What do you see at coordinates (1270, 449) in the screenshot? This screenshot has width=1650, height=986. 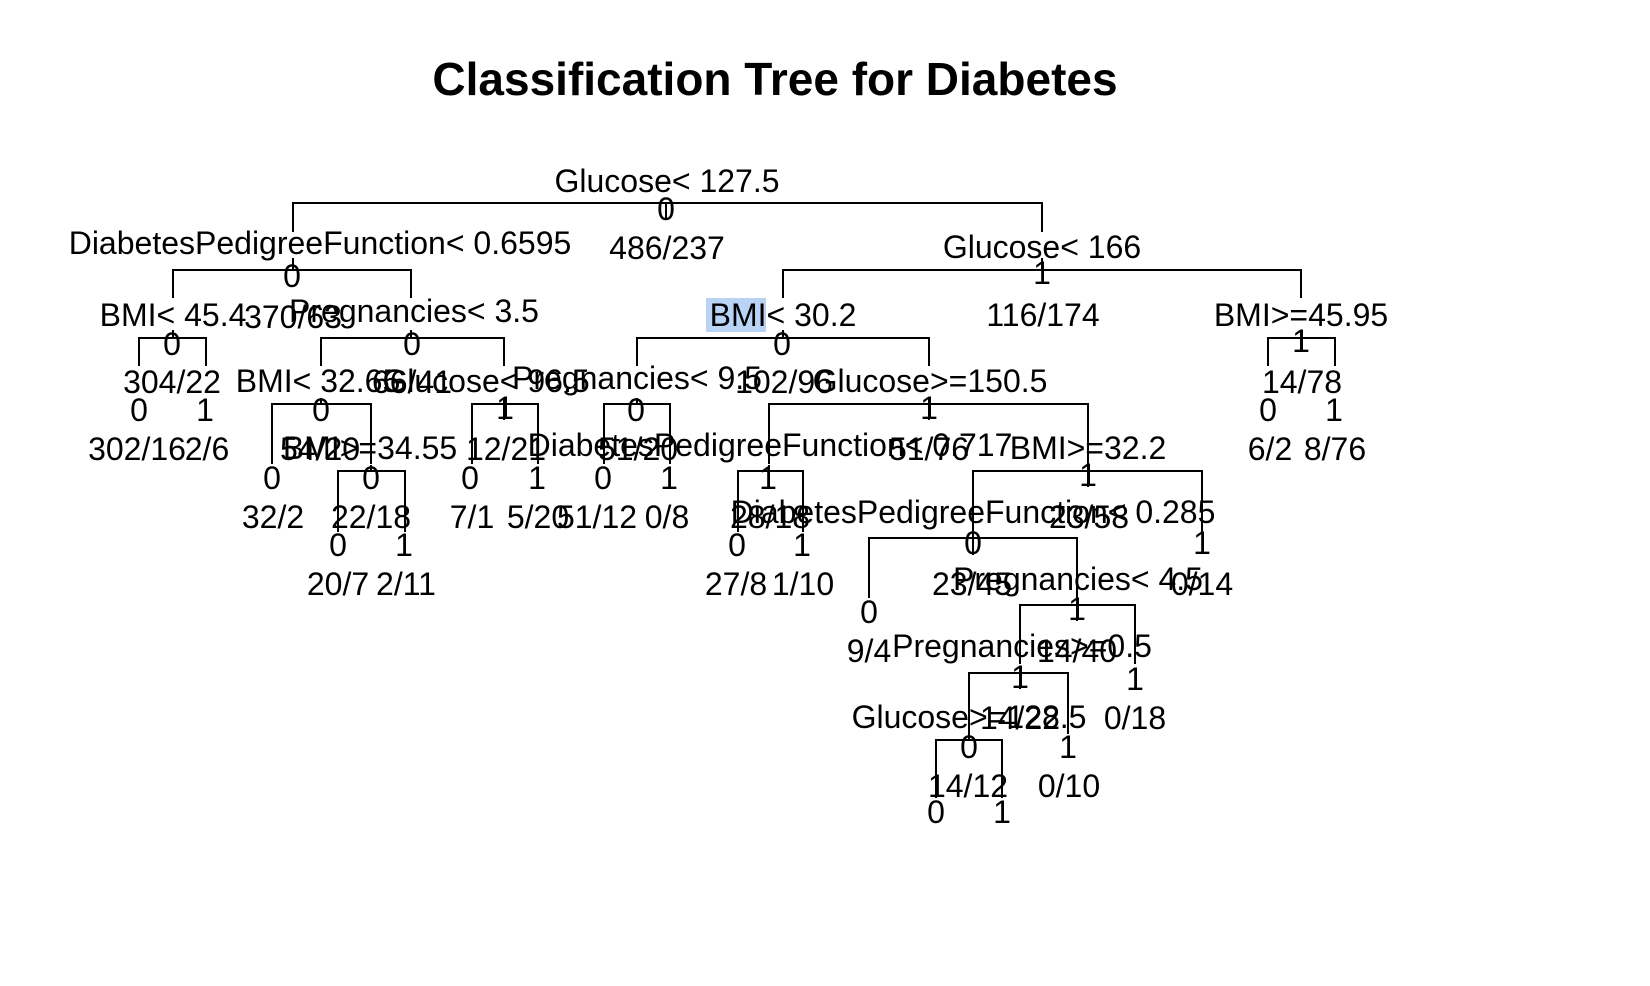 I see `count-l-rrl: 6/2` at bounding box center [1270, 449].